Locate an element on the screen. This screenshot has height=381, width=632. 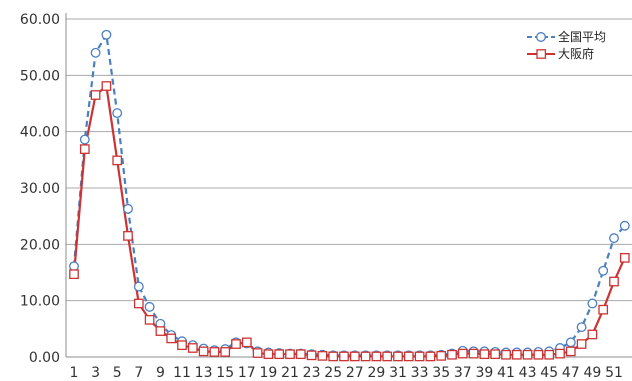
x-tick-label: 9 is located at coordinates (160, 373).